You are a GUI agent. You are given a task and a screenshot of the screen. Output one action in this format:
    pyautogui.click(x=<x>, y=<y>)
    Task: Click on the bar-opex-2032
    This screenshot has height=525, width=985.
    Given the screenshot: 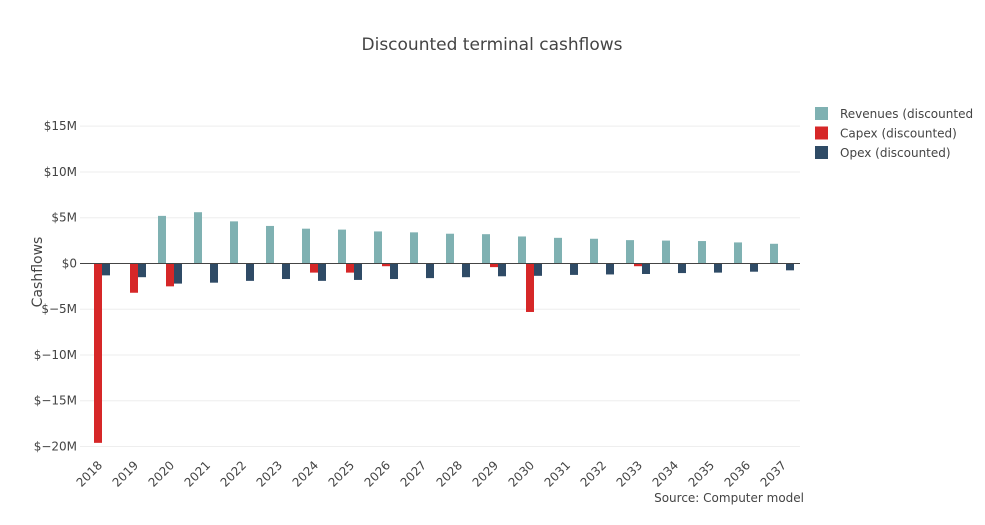 What is the action you would take?
    pyautogui.click(x=610, y=269)
    